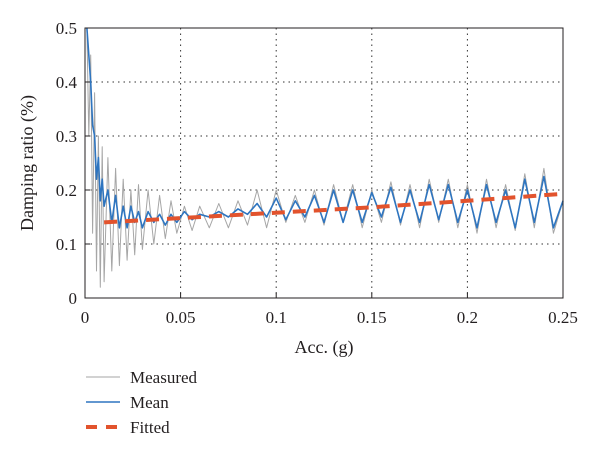  I want to click on y-tick-label: 0.3, so click(66, 136).